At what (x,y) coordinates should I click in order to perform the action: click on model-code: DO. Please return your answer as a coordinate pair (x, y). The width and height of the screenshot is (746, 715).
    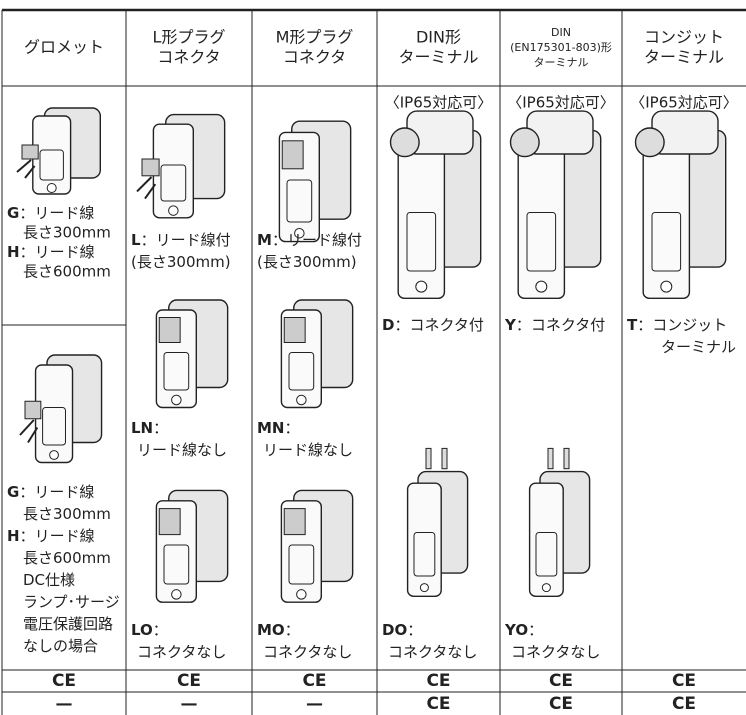
    Looking at the image, I should click on (394, 630).